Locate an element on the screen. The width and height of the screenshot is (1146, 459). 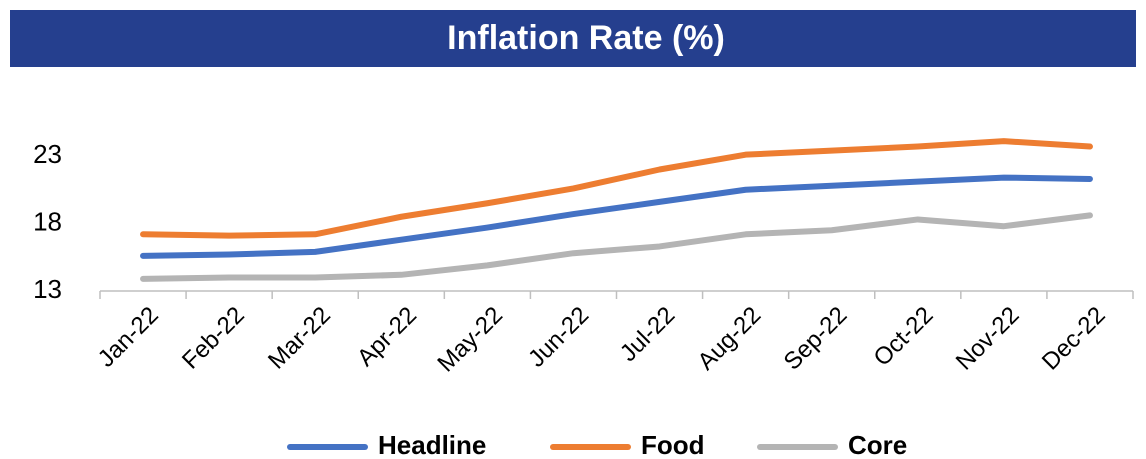
legend-label: Core is located at coordinates (877, 444).